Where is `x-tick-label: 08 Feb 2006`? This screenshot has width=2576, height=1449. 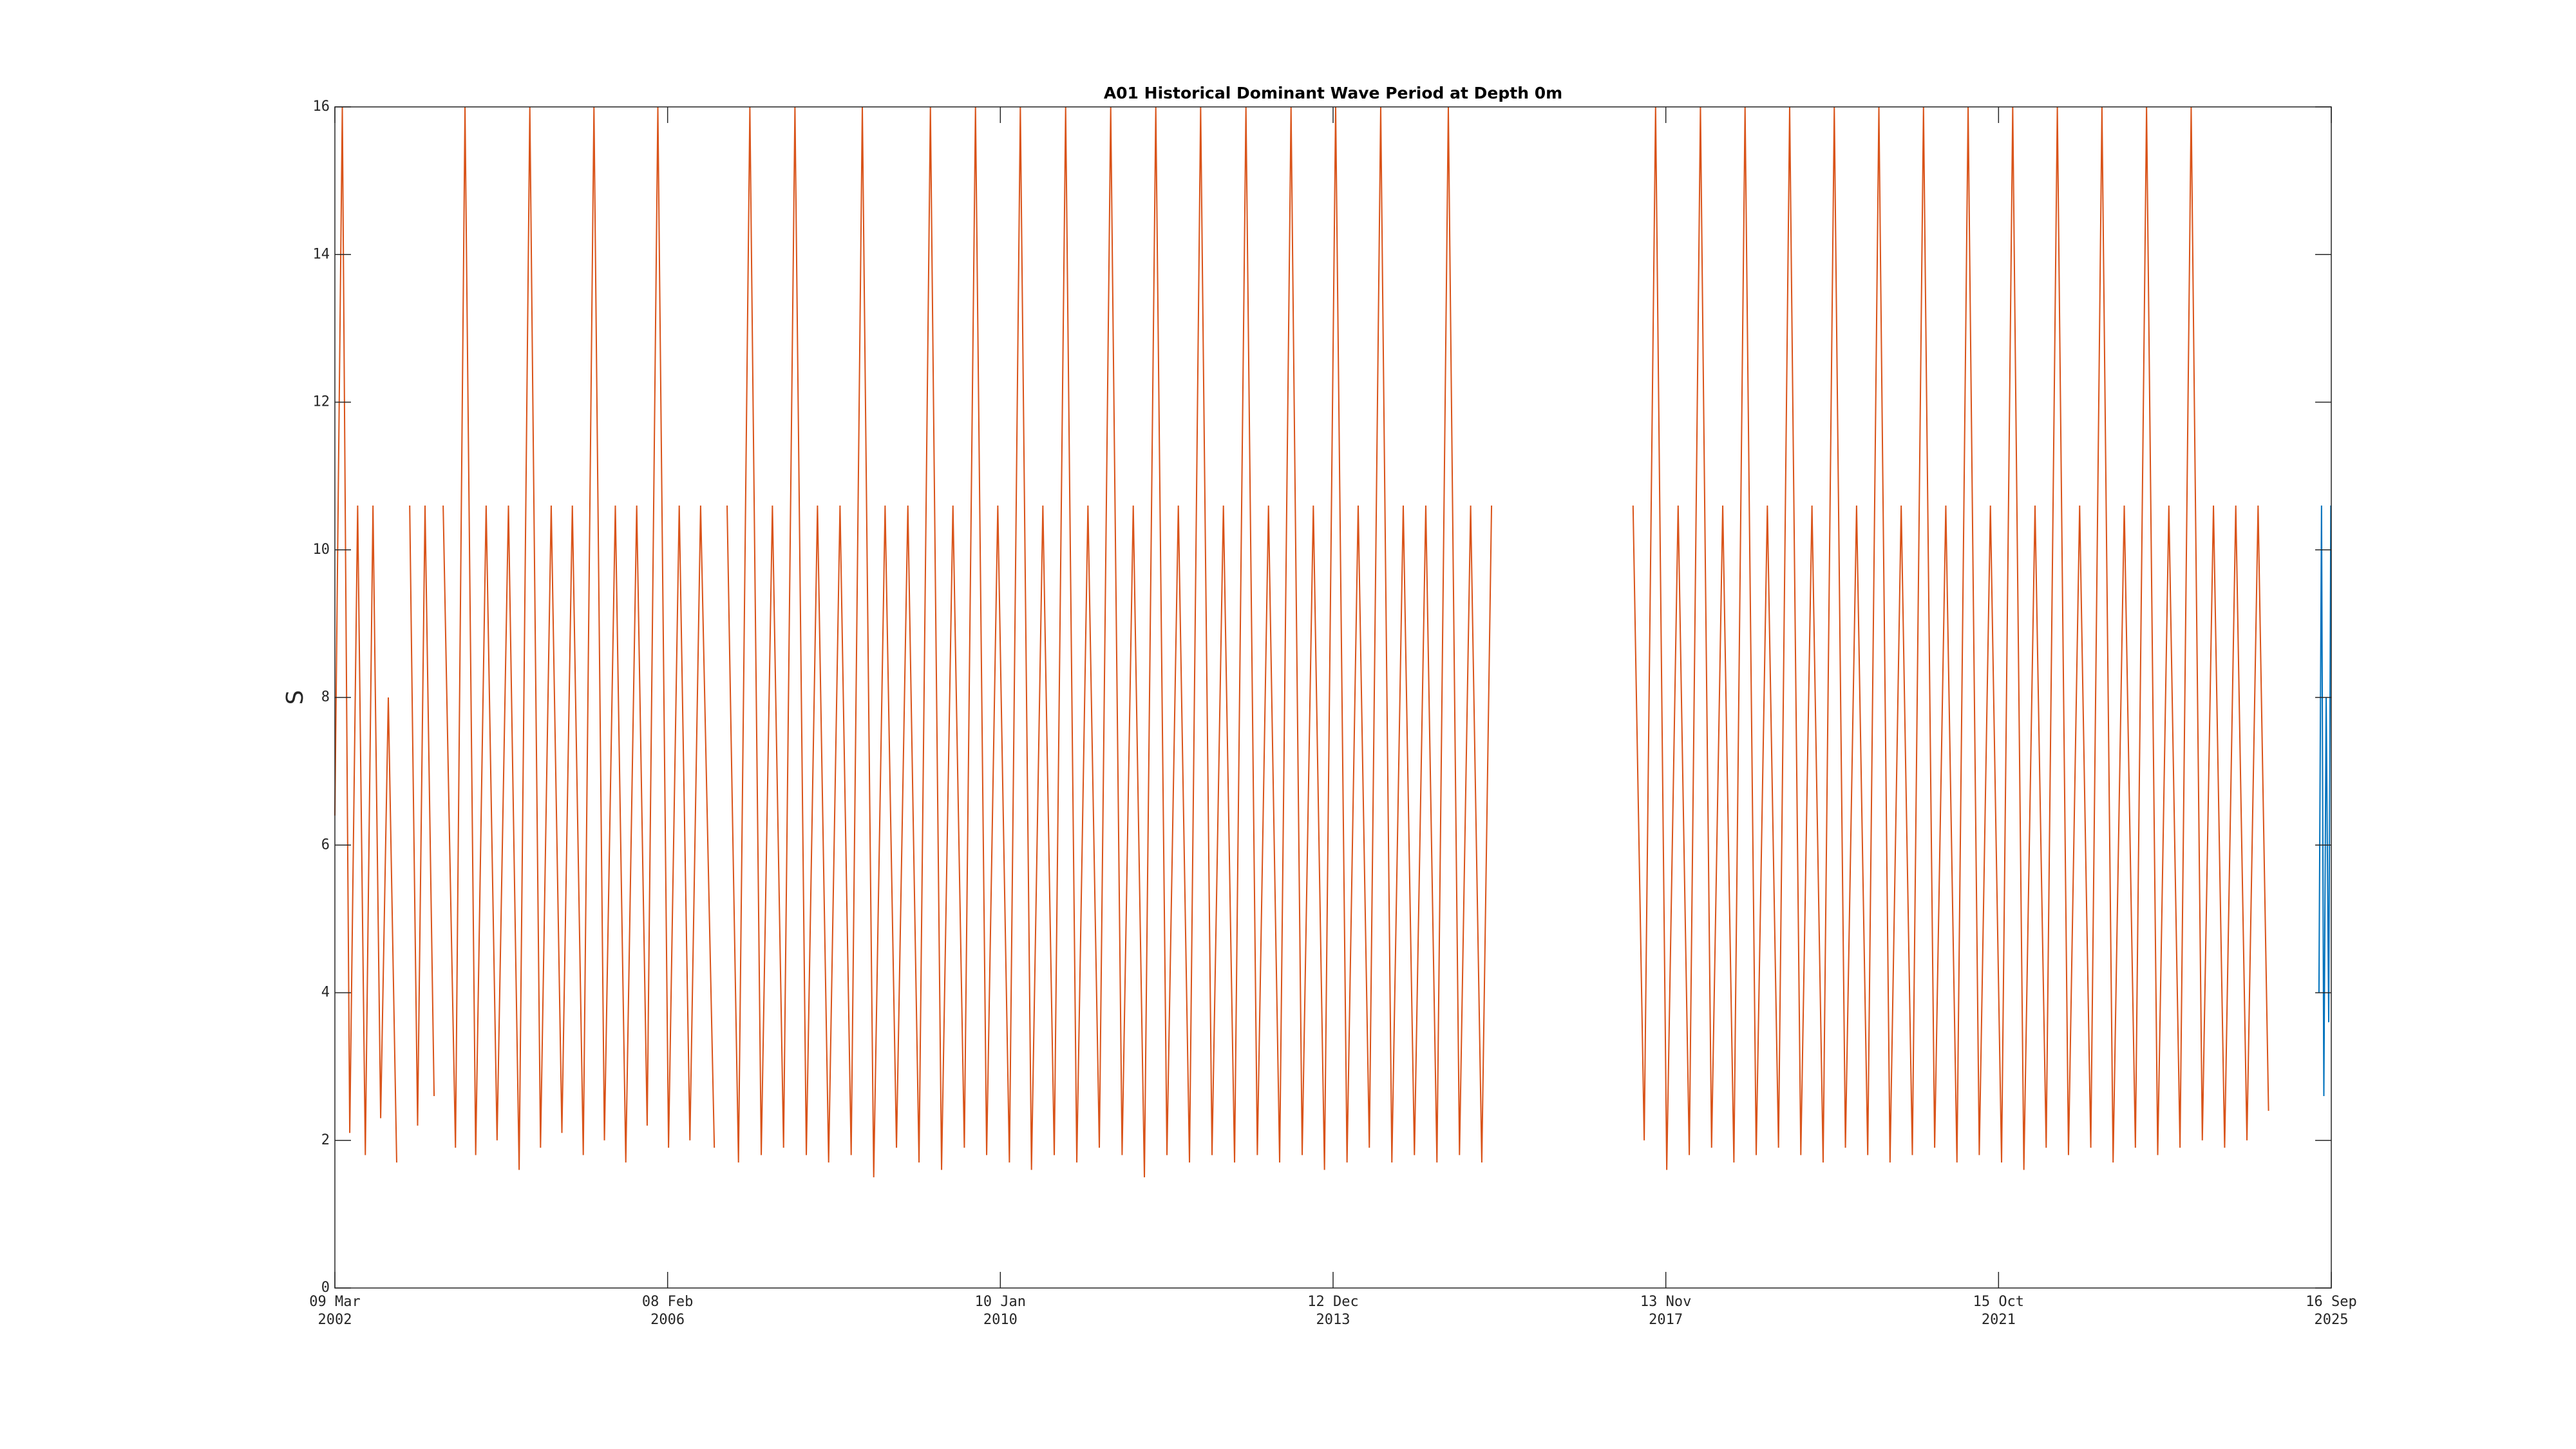 x-tick-label: 08 Feb 2006 is located at coordinates (667, 1311).